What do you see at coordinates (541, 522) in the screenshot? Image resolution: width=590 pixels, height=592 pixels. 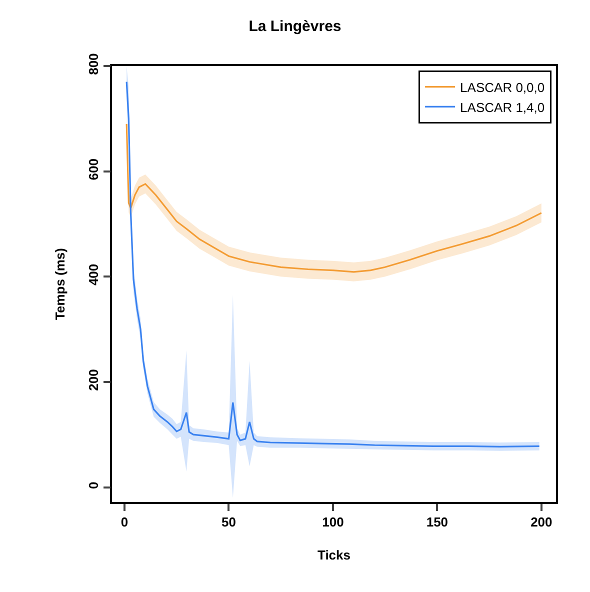 I see `x-tick-label: 200` at bounding box center [541, 522].